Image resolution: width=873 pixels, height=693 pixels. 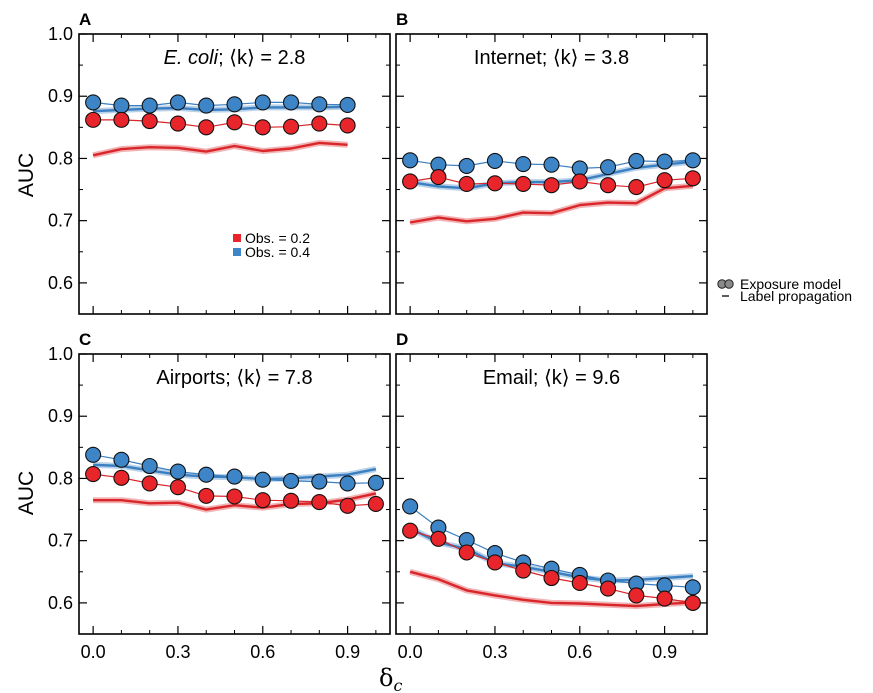 I want to click on panel-title: E. coli; ⟨k⟩ = 2.8, so click(x=235, y=58).